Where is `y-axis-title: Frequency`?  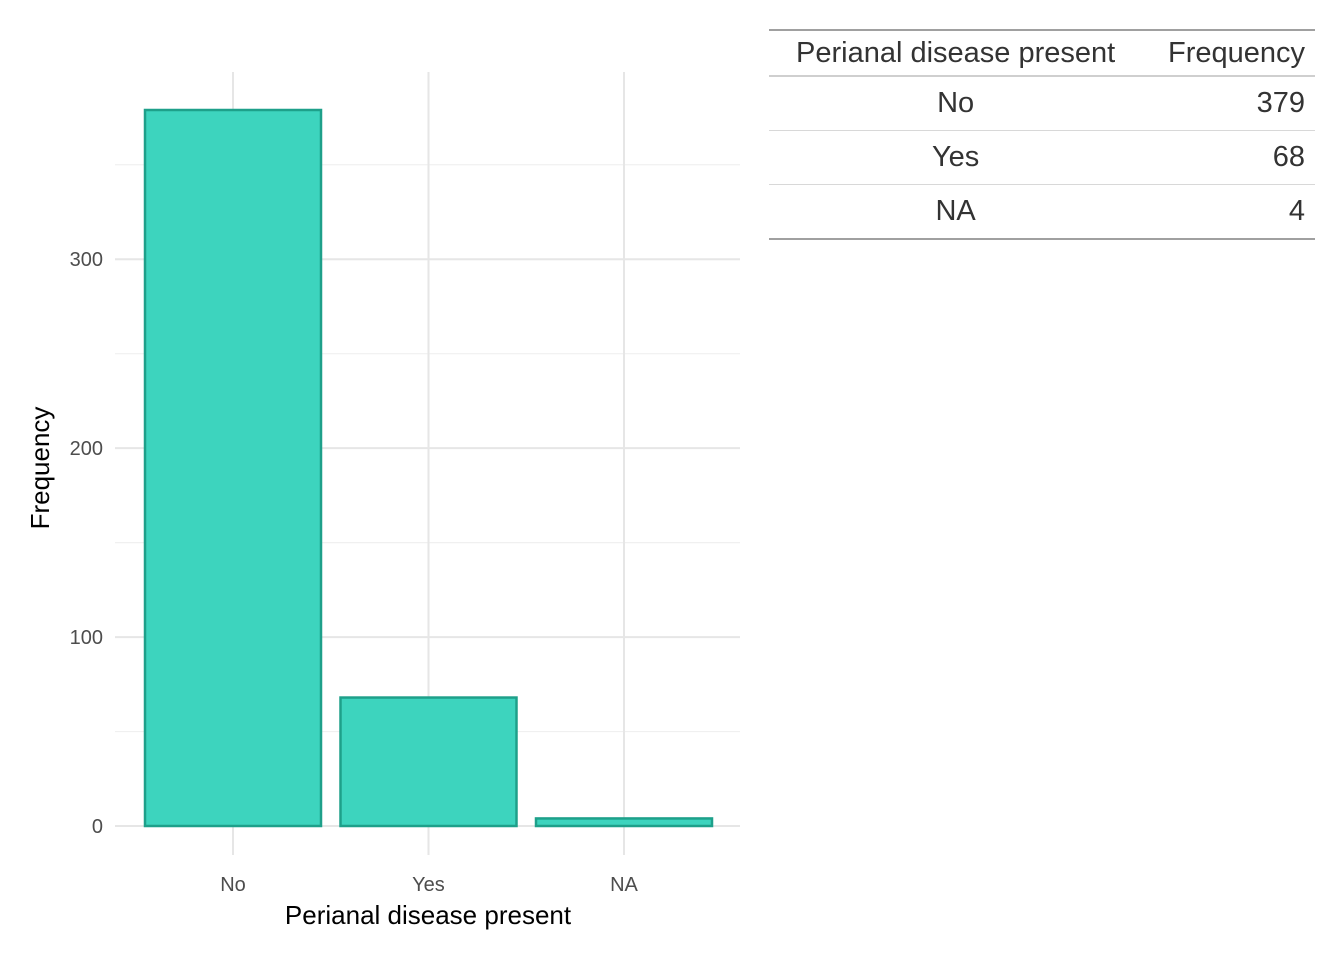 y-axis-title: Frequency is located at coordinates (40, 468).